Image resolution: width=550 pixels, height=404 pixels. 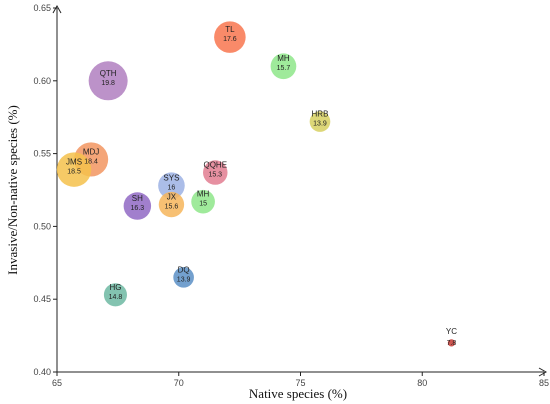 I want to click on x-tick-label: 70, so click(x=179, y=383).